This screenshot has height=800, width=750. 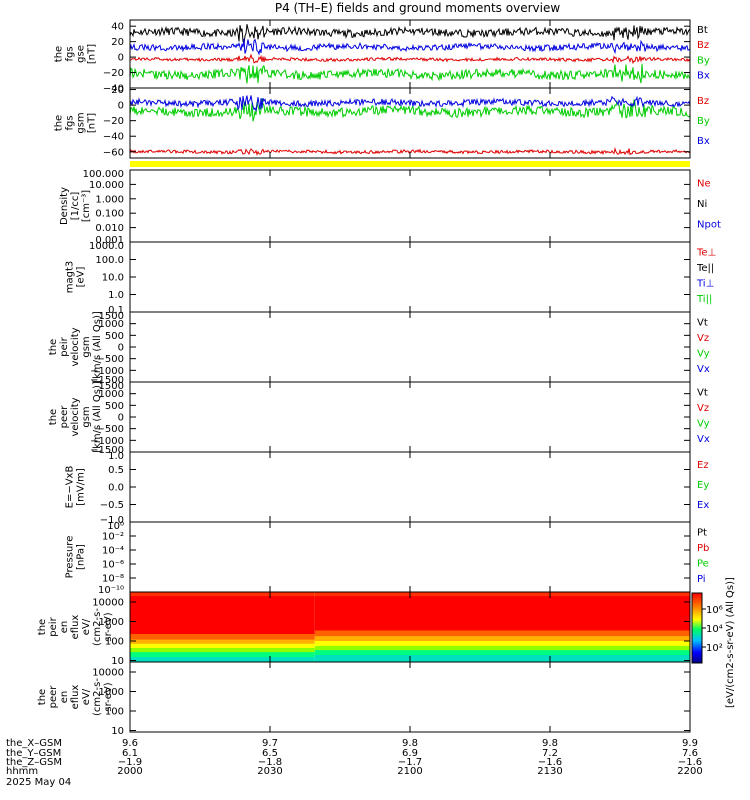 What do you see at coordinates (410, 417) in the screenshot?
I see `panel-peer-velocity` at bounding box center [410, 417].